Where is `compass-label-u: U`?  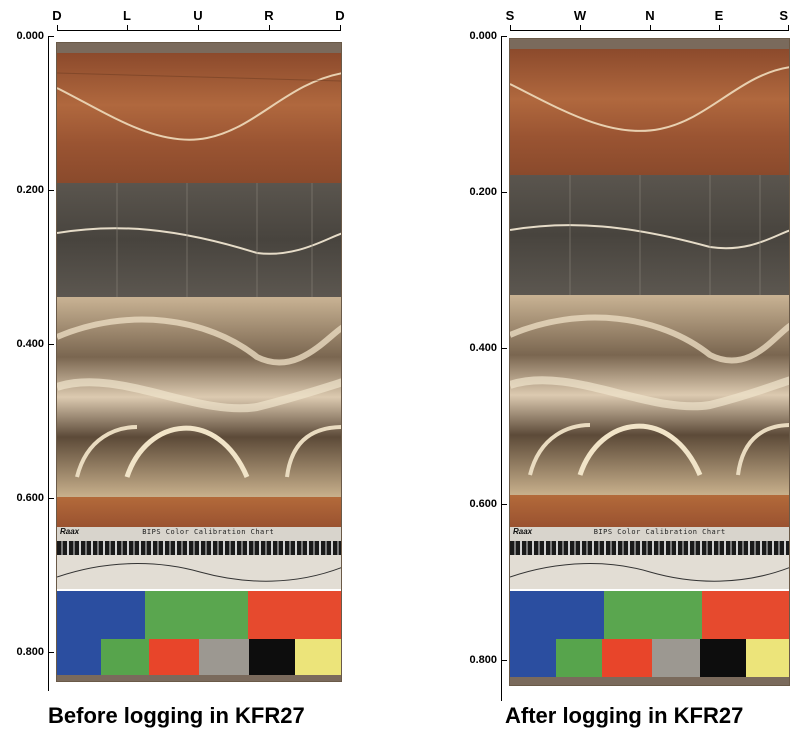 compass-label-u: U is located at coordinates (198, 15).